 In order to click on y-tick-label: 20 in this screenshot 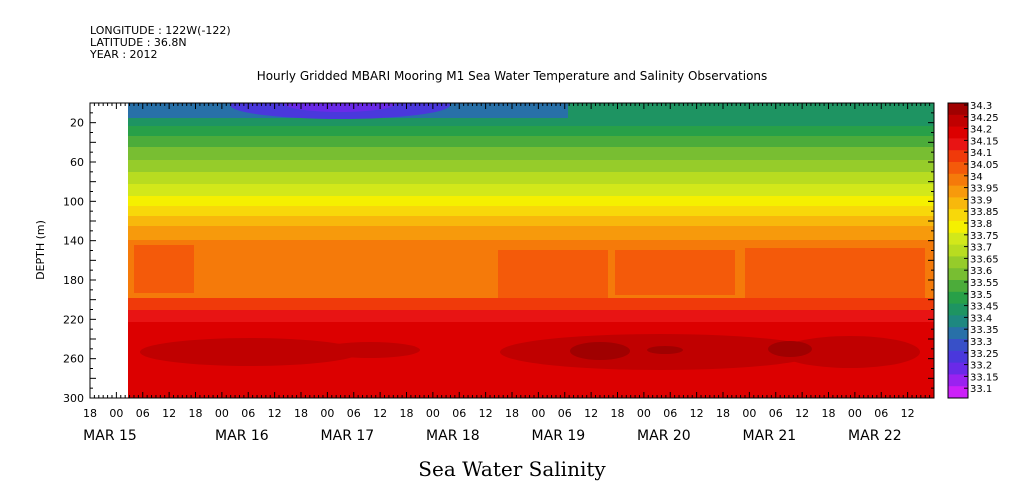, I will do `click(77, 123)`.